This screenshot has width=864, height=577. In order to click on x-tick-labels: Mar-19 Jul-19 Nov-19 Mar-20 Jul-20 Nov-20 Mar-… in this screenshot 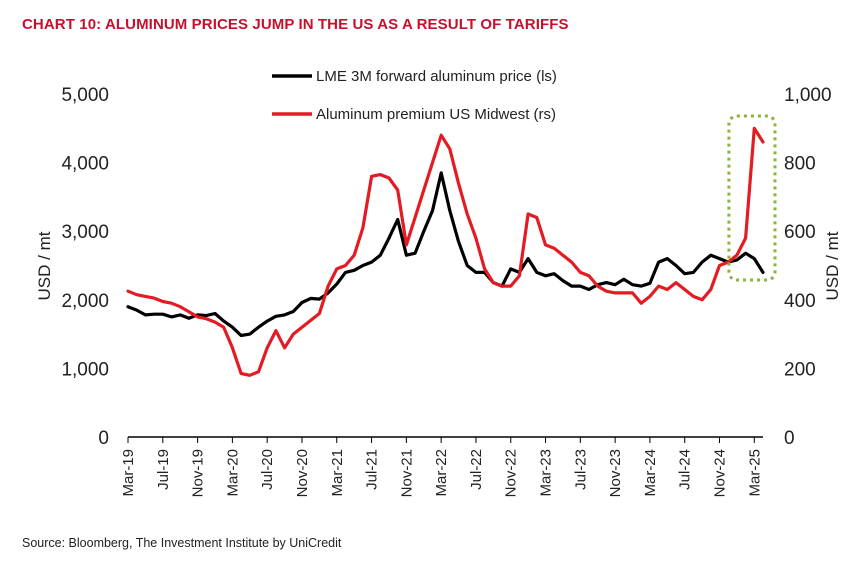, I will do `click(441, 473)`.